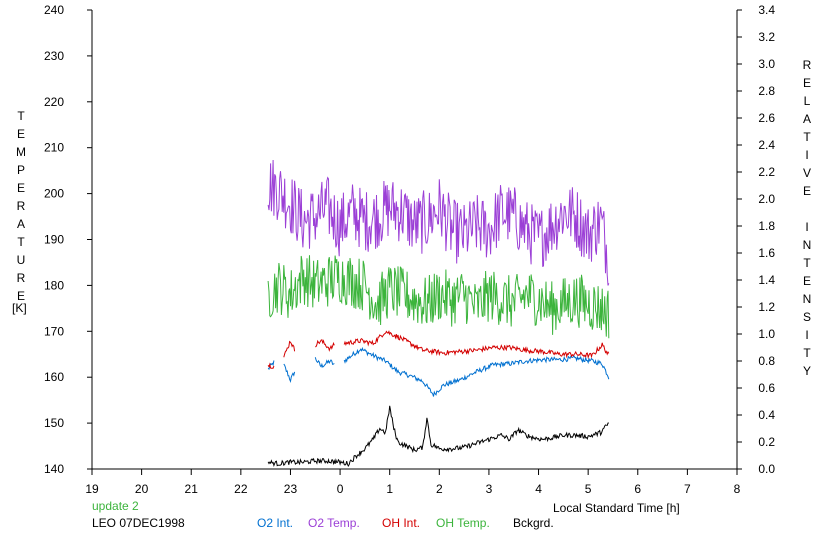 This screenshot has width=828, height=535. What do you see at coordinates (92, 489) in the screenshot?
I see `x-tick-label: 19` at bounding box center [92, 489].